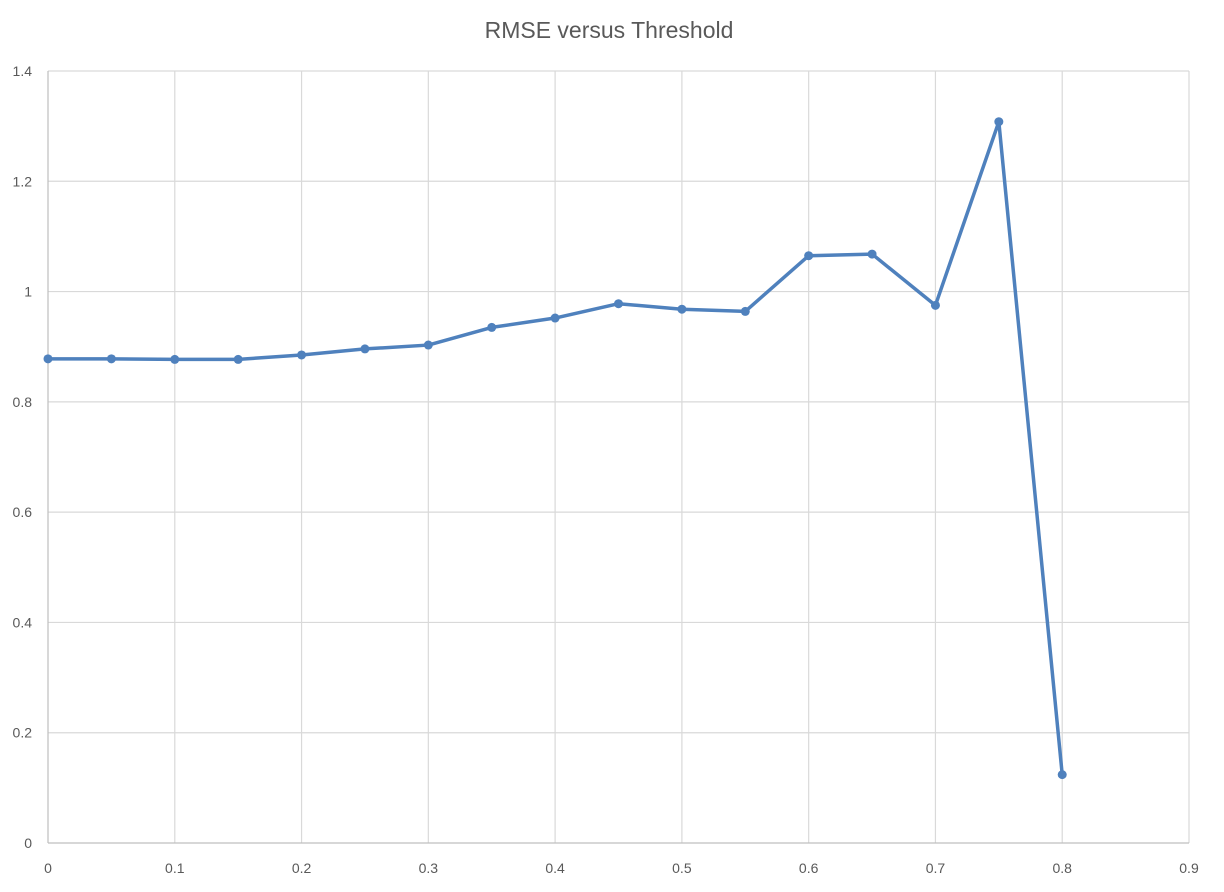  Describe the element at coordinates (809, 868) in the screenshot. I see `x-tick-label: 0.6` at that location.